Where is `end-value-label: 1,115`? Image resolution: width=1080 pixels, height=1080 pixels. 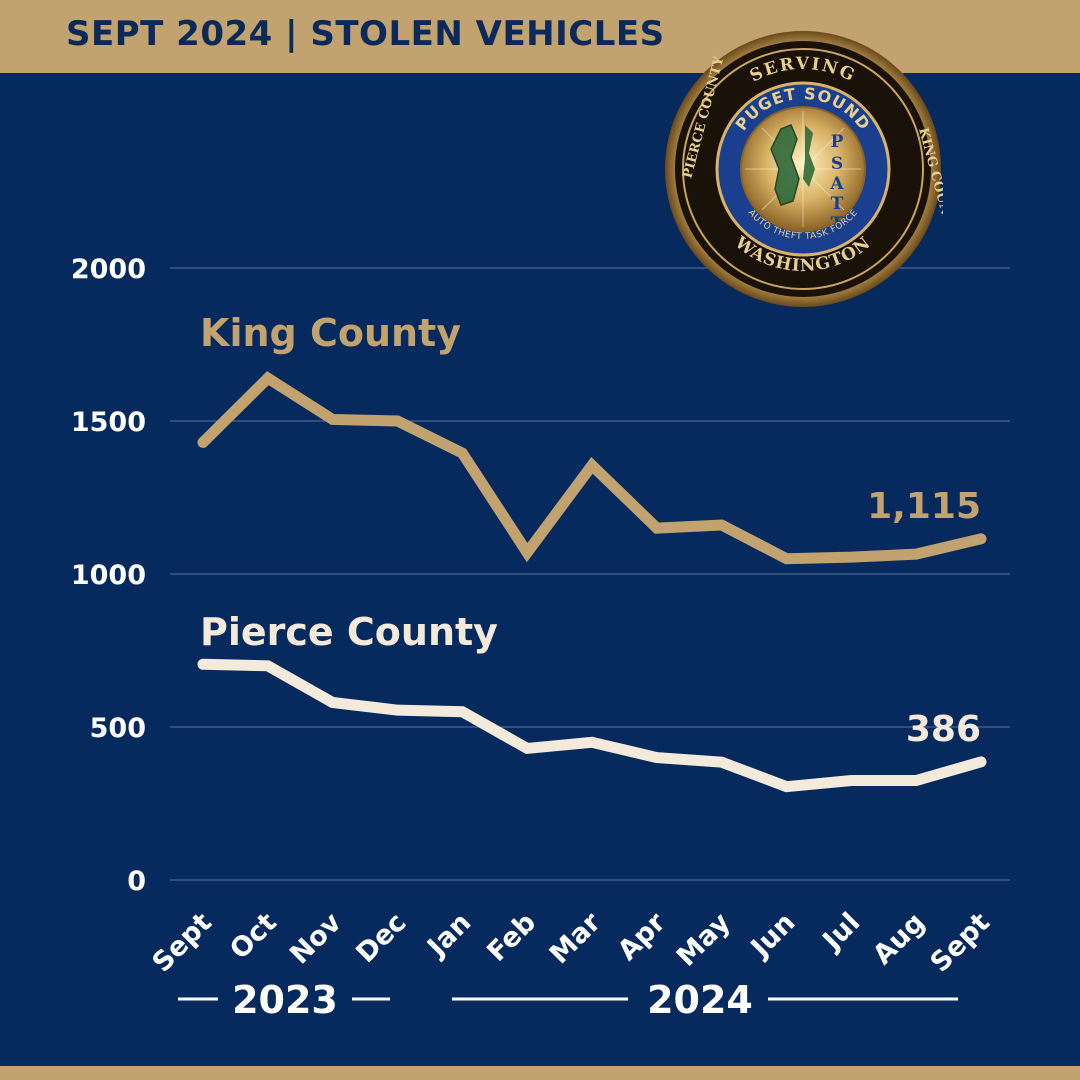
end-value-label: 1,115 is located at coordinates (924, 506).